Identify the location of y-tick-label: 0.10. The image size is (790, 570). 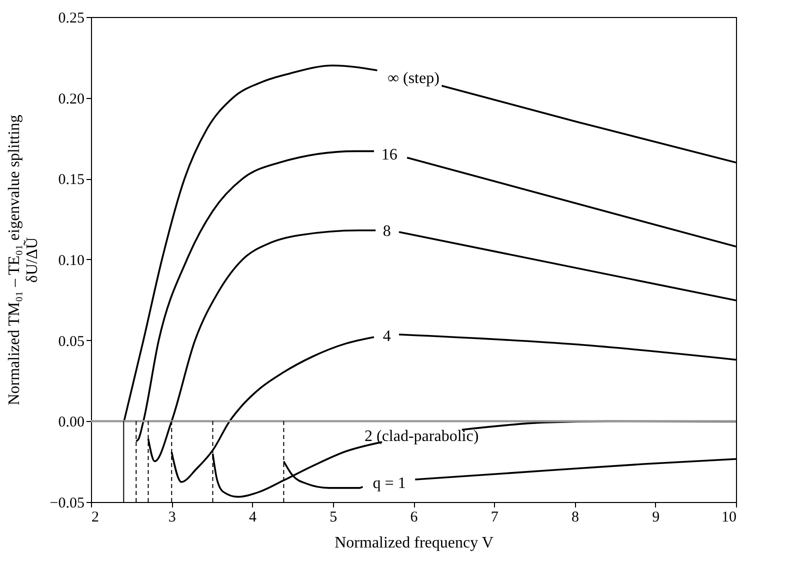
(71, 261).